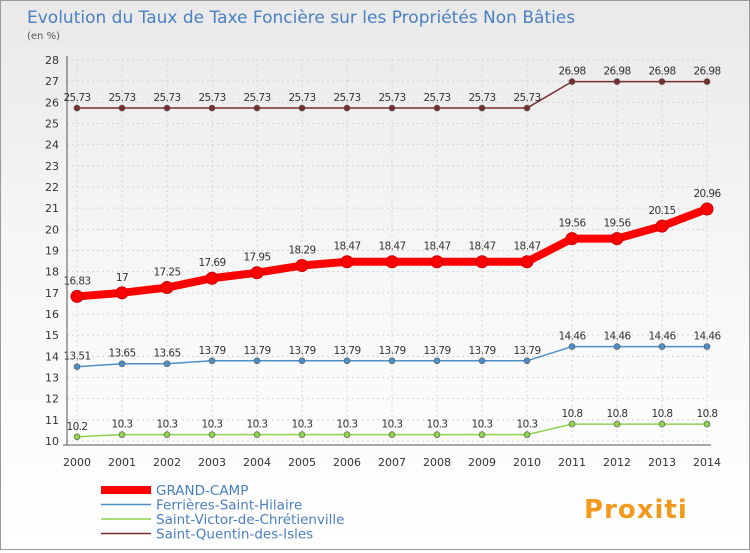 The width and height of the screenshot is (750, 553). I want to click on data-label: 17.95, so click(256, 258).